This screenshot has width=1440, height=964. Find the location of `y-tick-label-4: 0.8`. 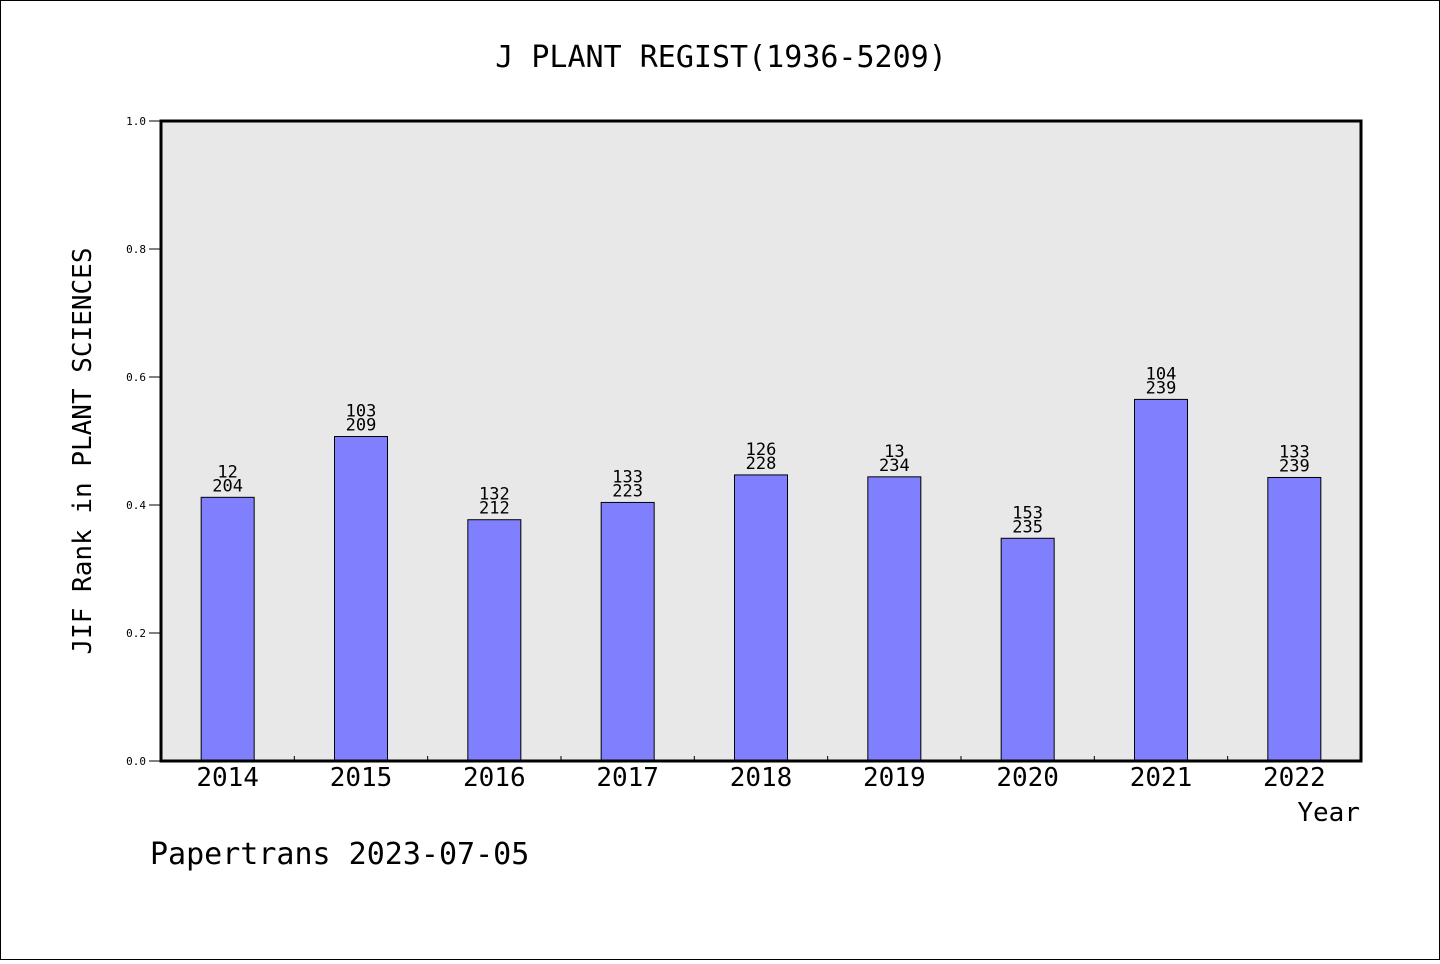

y-tick-label-4: 0.8 is located at coordinates (136, 249).